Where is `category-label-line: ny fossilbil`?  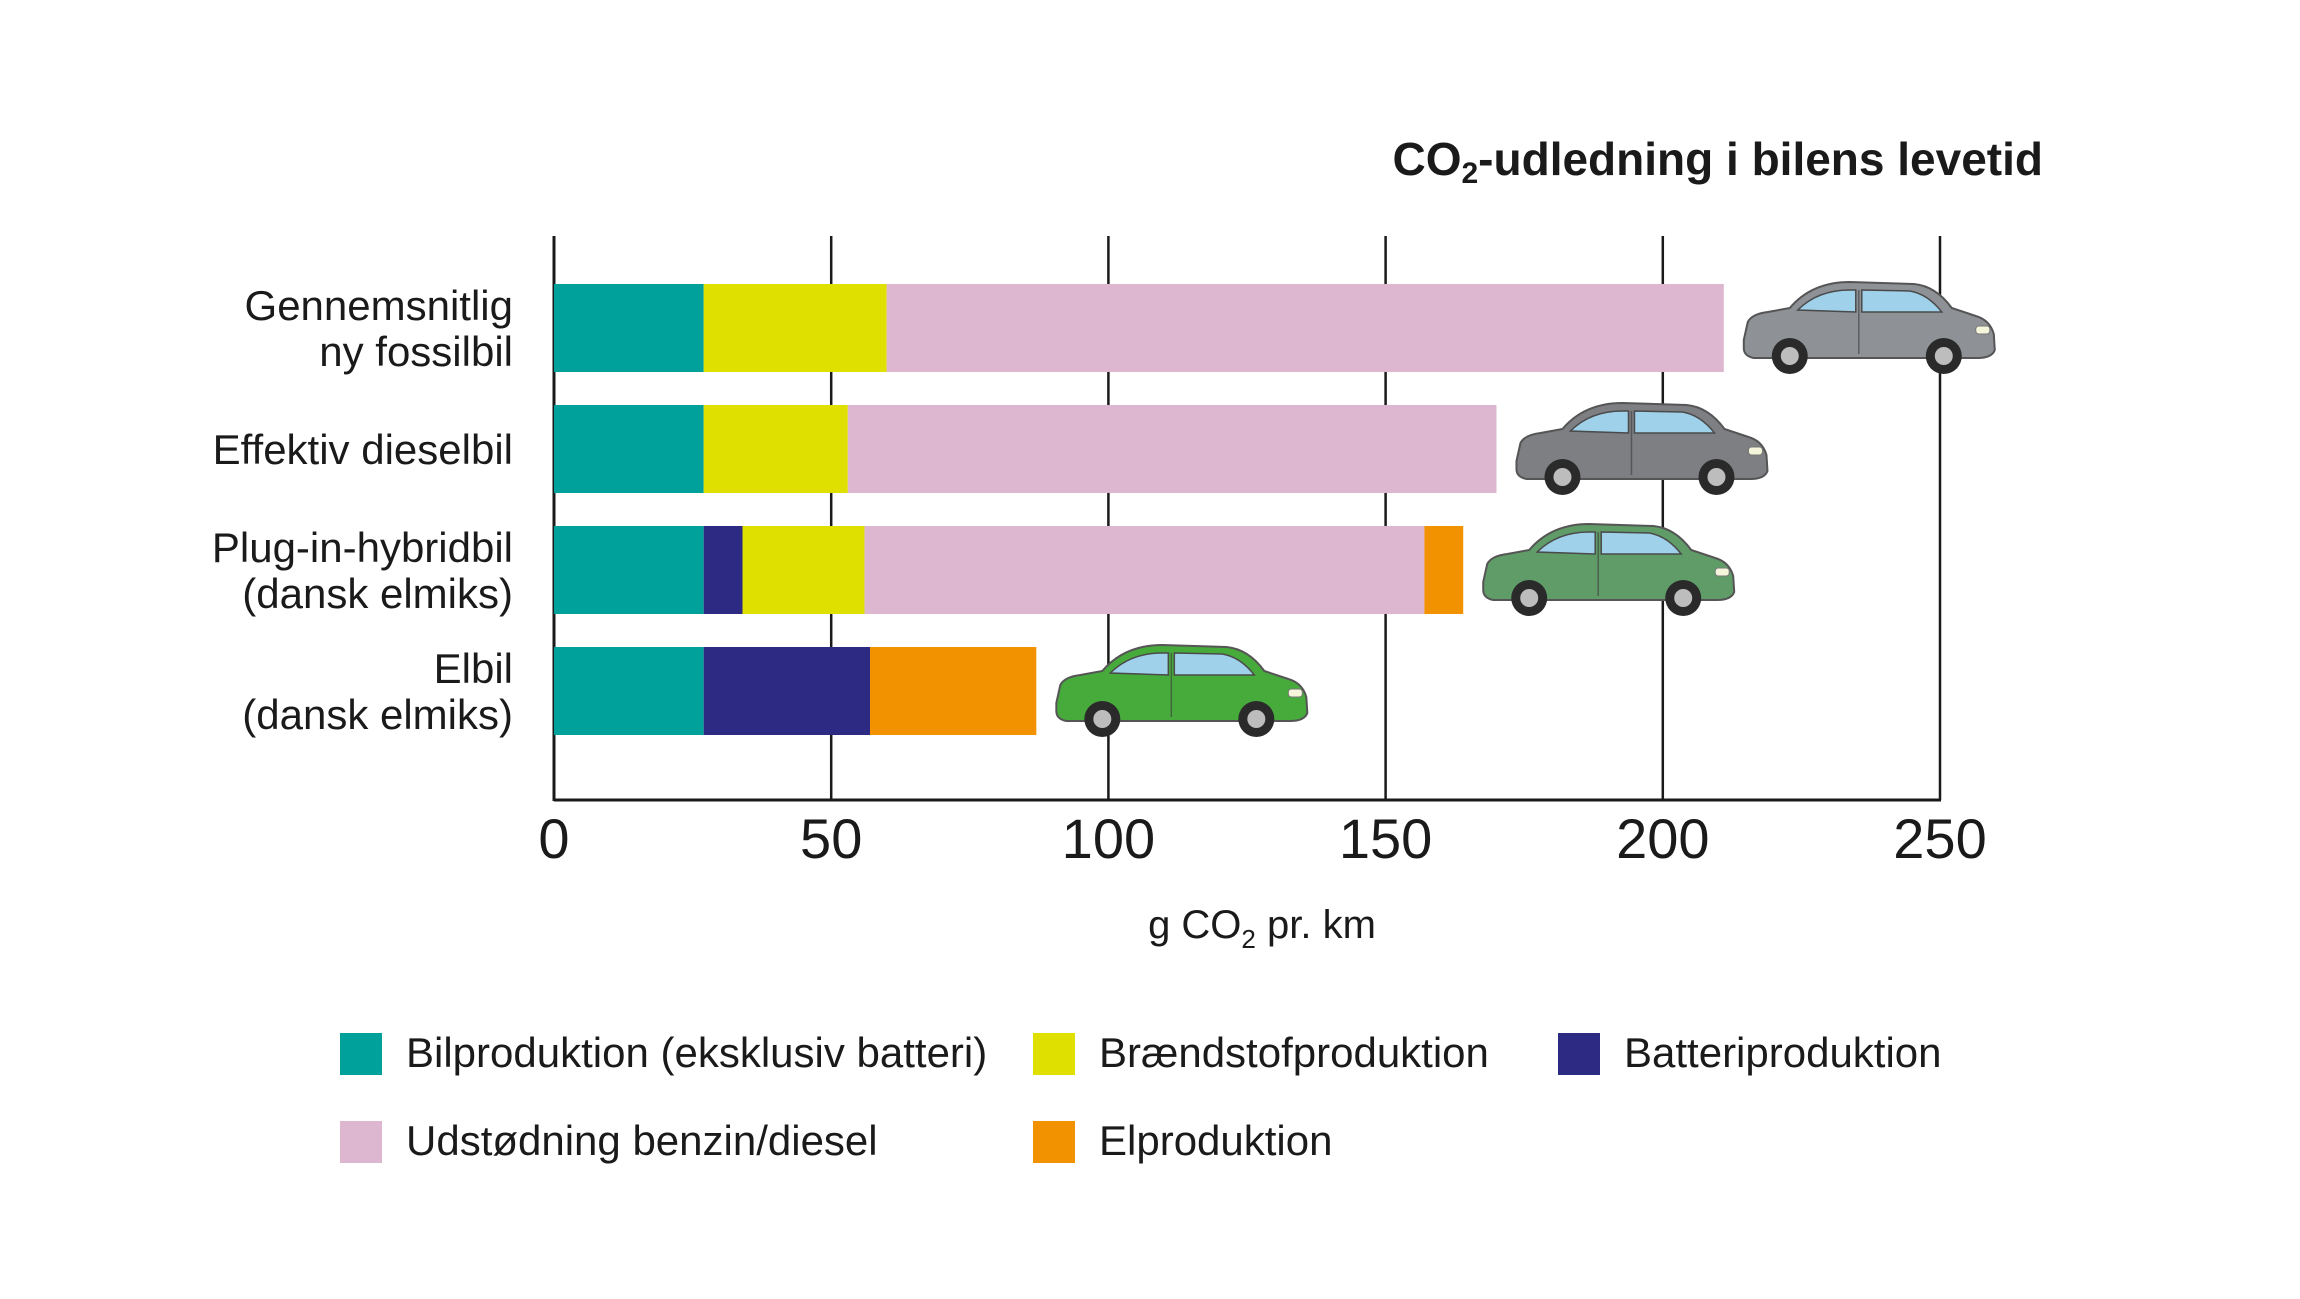 category-label-line: ny fossilbil is located at coordinates (416, 351).